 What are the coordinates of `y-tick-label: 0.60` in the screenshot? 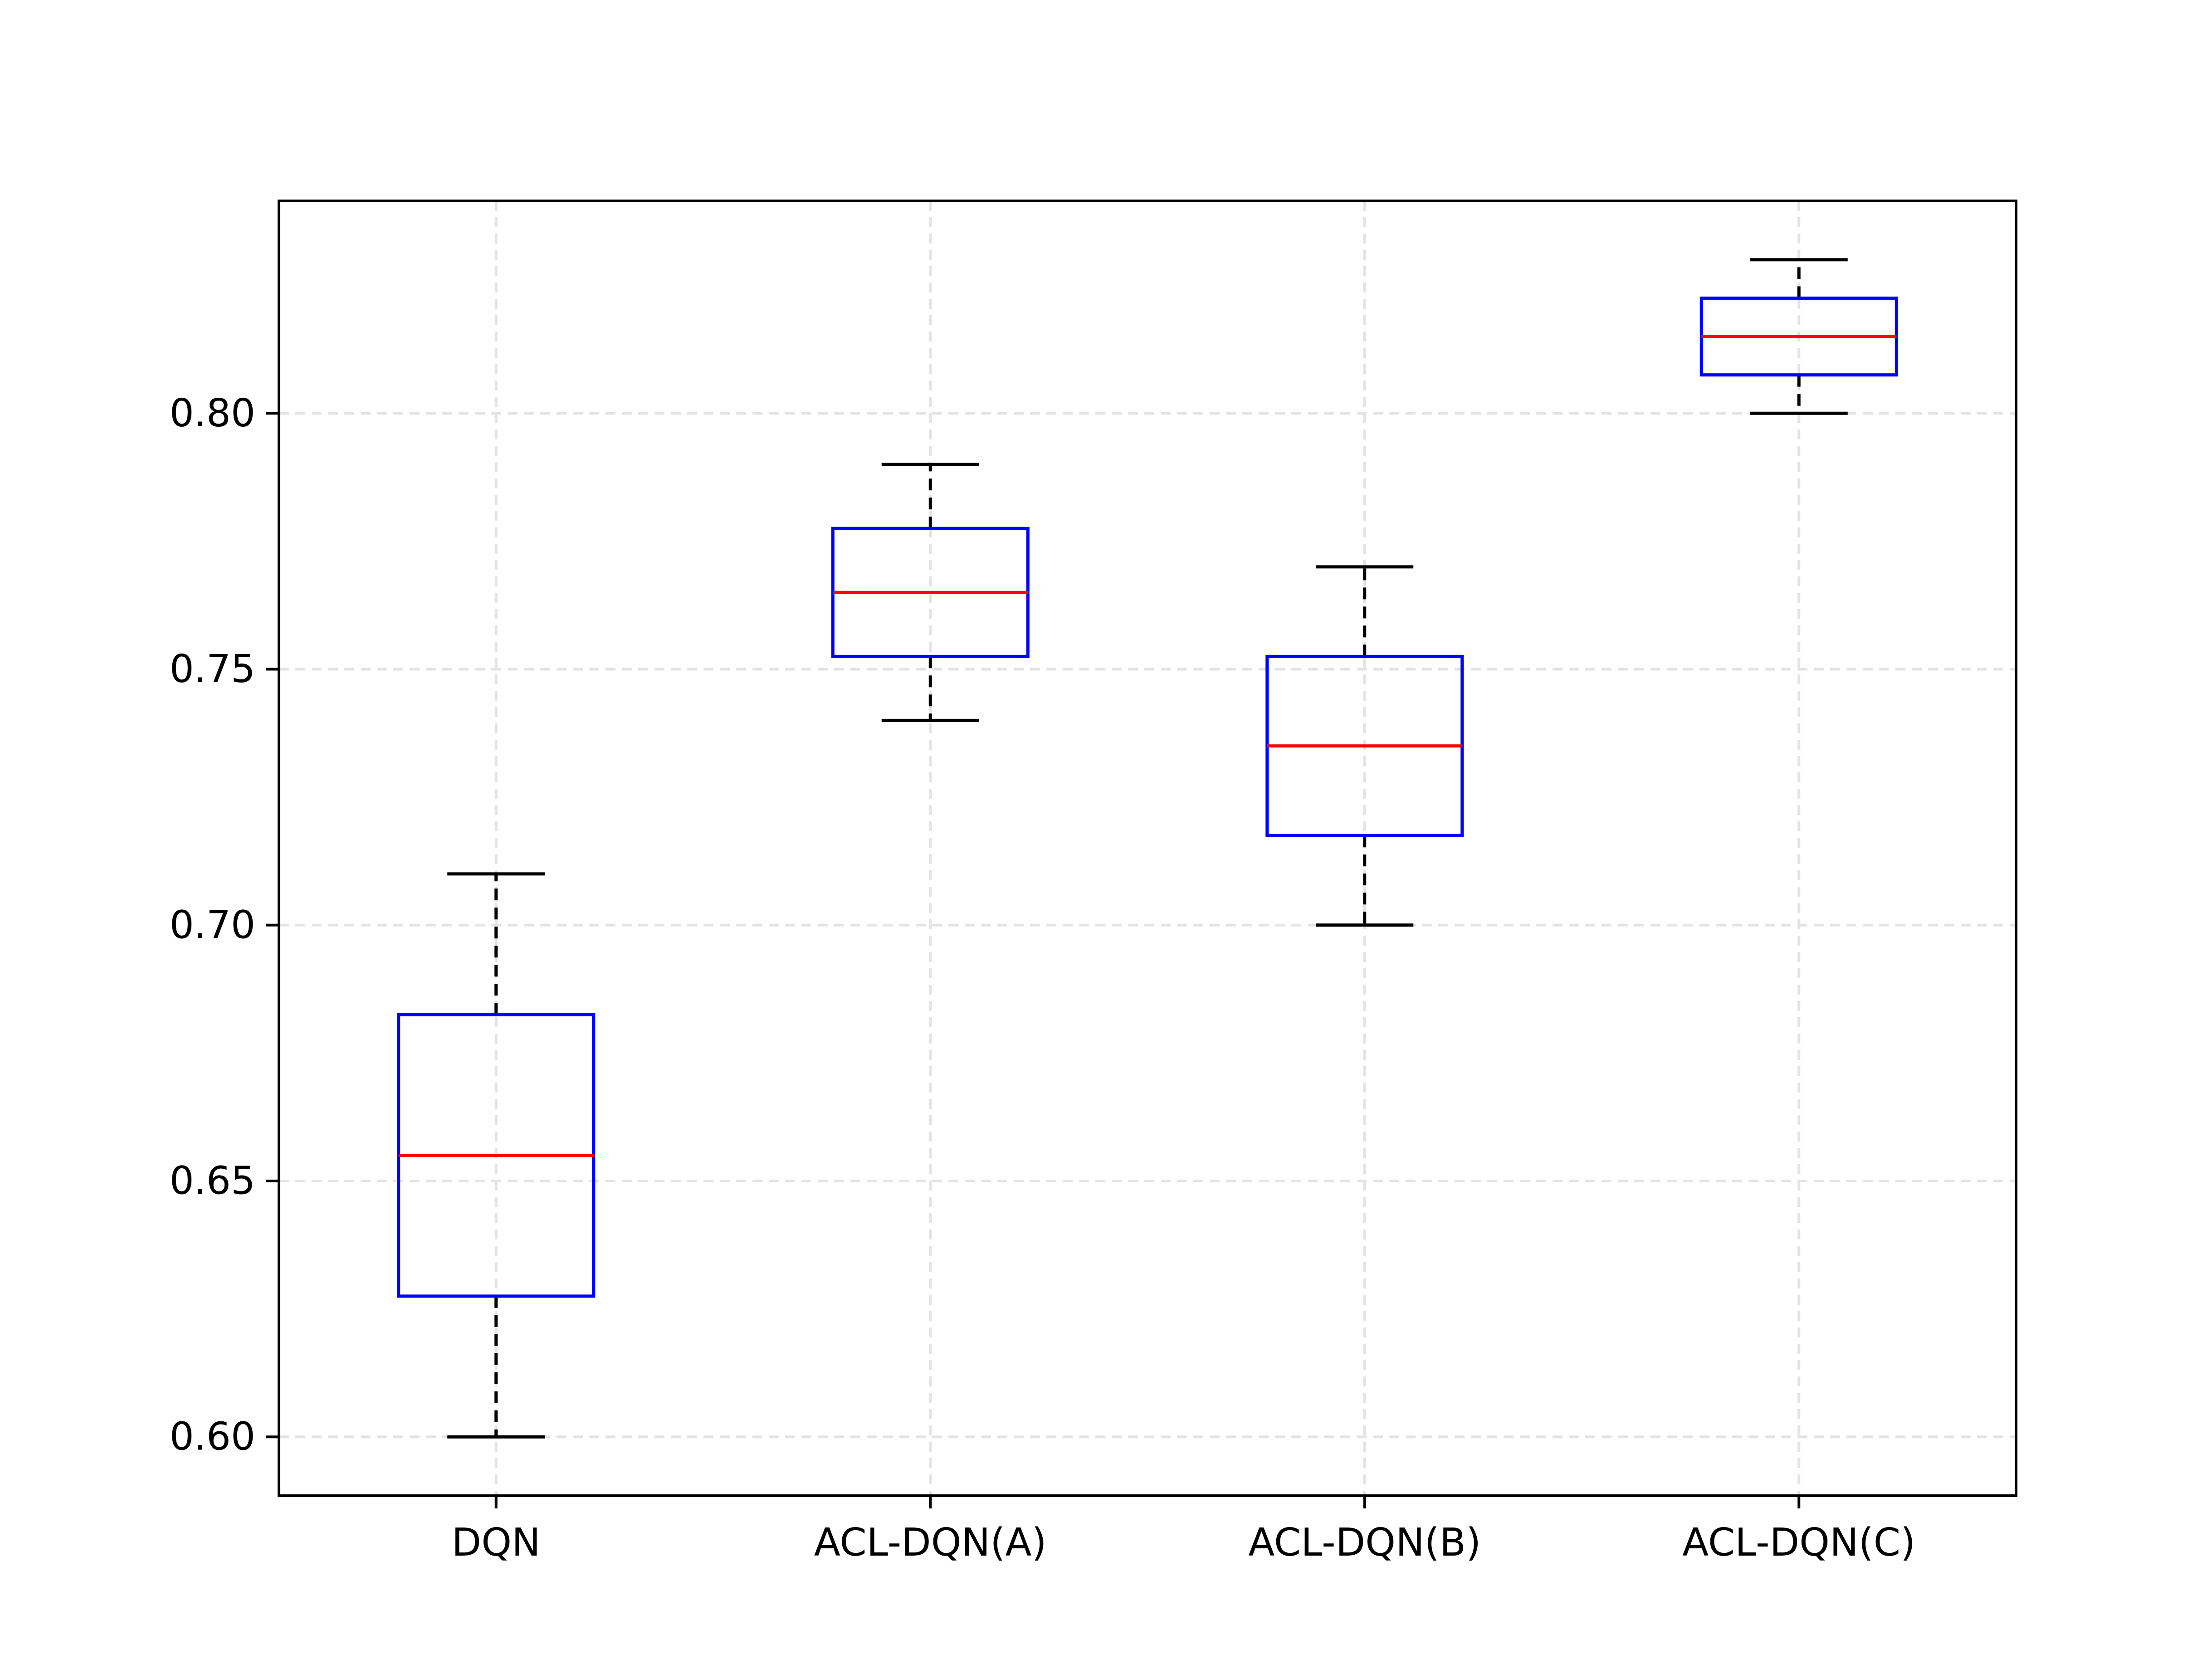 It's located at (212, 1437).